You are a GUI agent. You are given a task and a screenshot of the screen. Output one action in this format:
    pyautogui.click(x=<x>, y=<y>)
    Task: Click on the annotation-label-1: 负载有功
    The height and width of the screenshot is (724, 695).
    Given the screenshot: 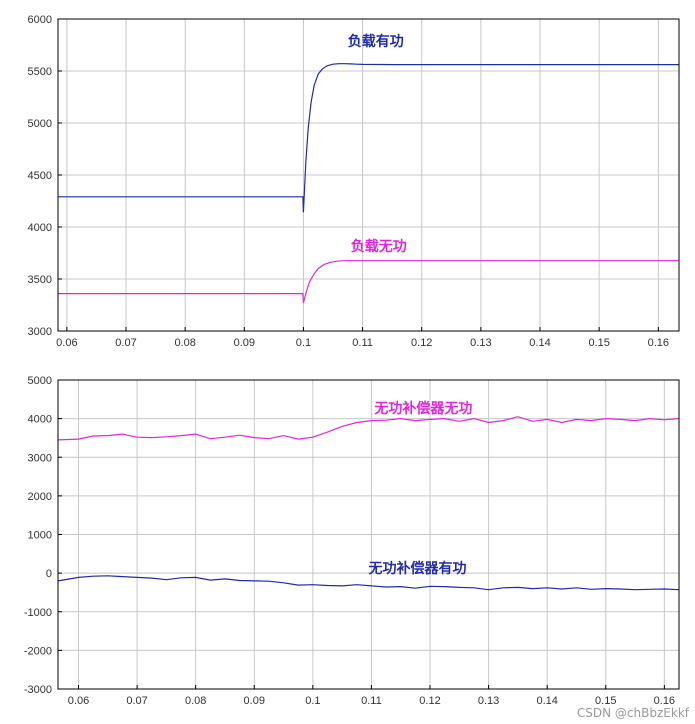 What is the action you would take?
    pyautogui.click(x=376, y=41)
    